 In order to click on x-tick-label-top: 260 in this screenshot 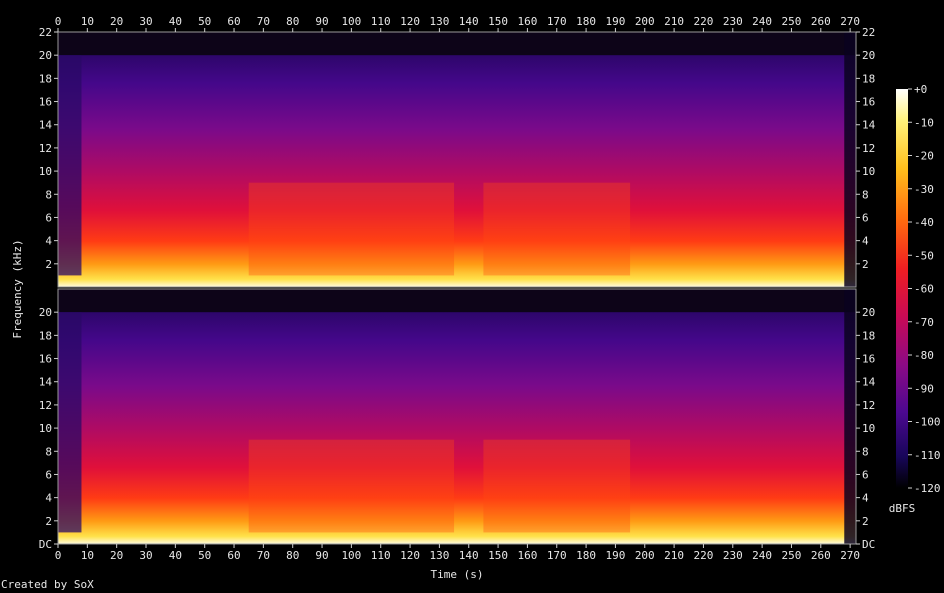, I will do `click(821, 21)`.